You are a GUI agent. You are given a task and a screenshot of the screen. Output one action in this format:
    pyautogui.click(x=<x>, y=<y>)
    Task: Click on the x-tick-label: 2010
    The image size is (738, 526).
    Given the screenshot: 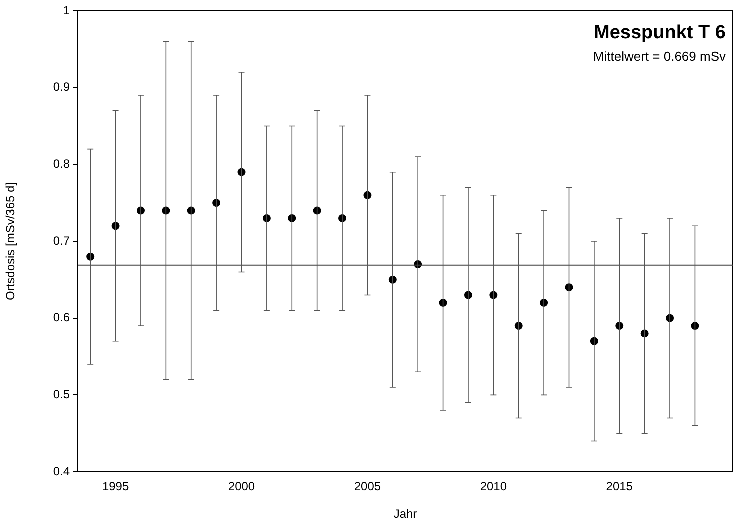 What is the action you would take?
    pyautogui.click(x=494, y=487)
    